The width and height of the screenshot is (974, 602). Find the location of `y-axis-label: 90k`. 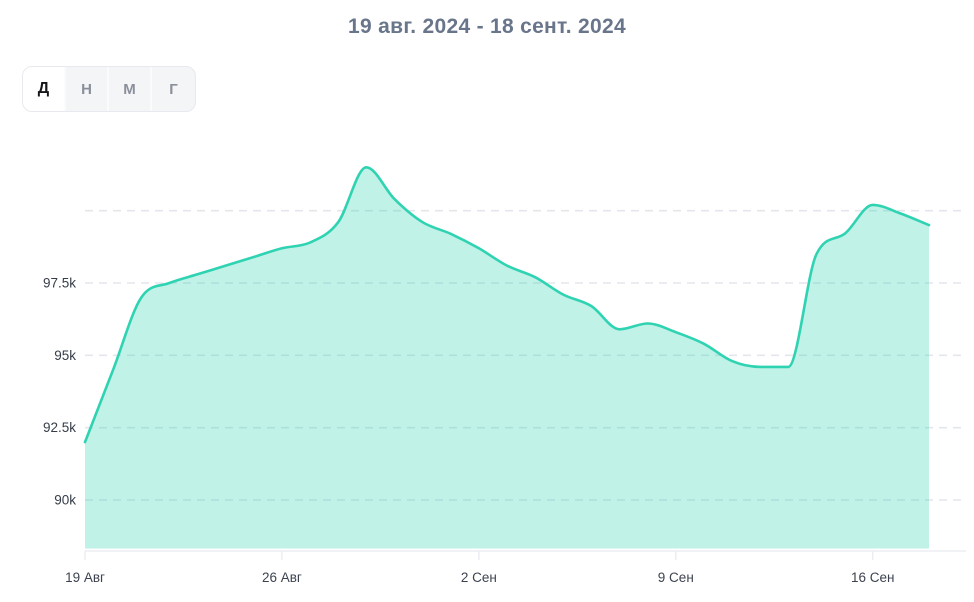

y-axis-label: 90k is located at coordinates (65, 500).